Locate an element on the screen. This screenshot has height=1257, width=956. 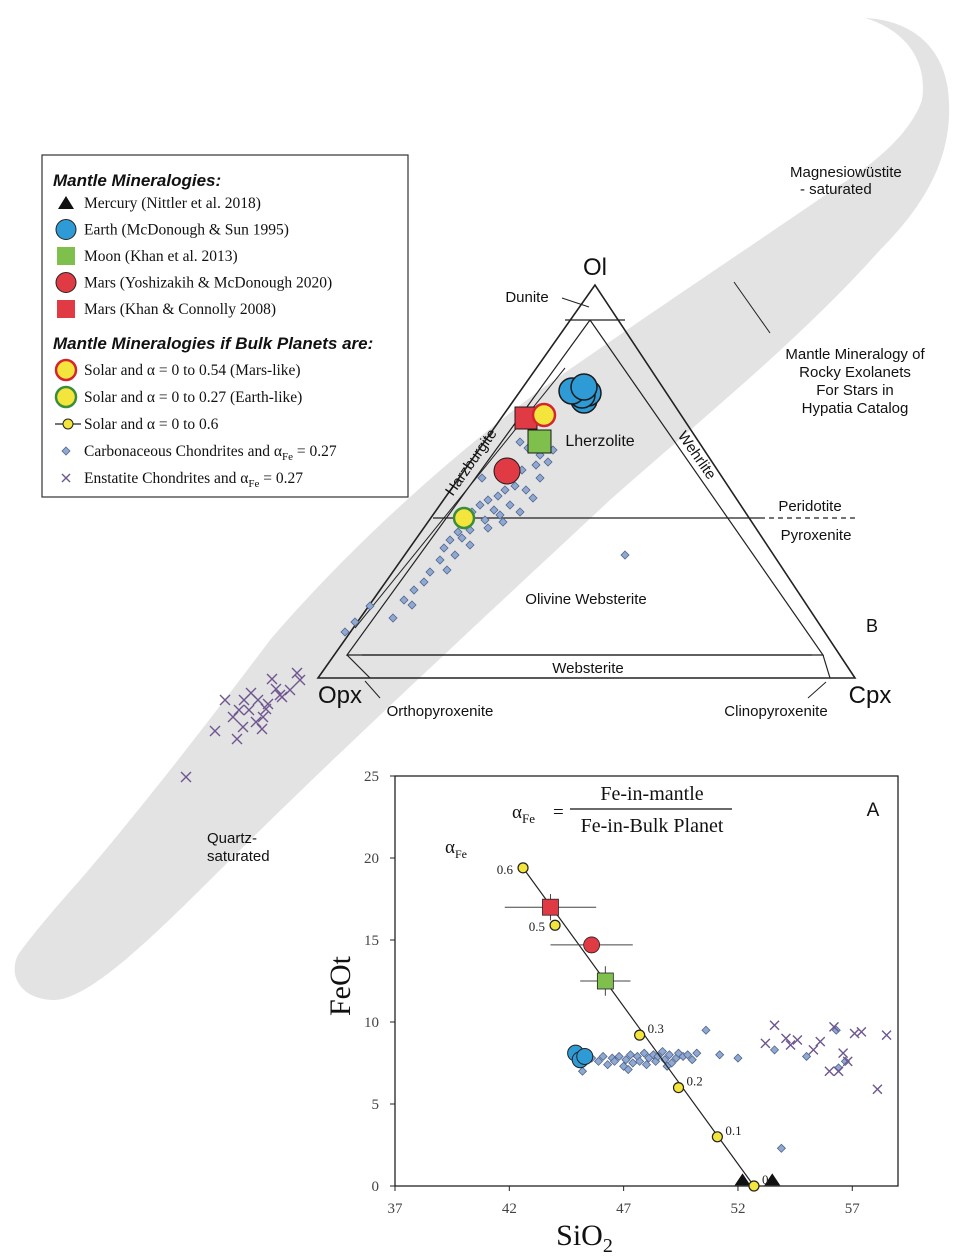
legend-label-text: Earth (McDonough & Sun 1995) is located at coordinates (186, 230).